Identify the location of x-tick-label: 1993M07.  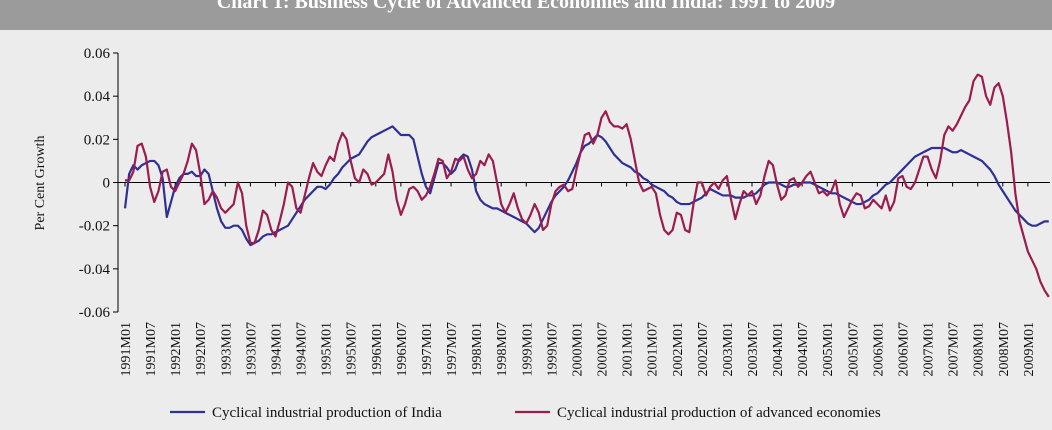
(251, 349).